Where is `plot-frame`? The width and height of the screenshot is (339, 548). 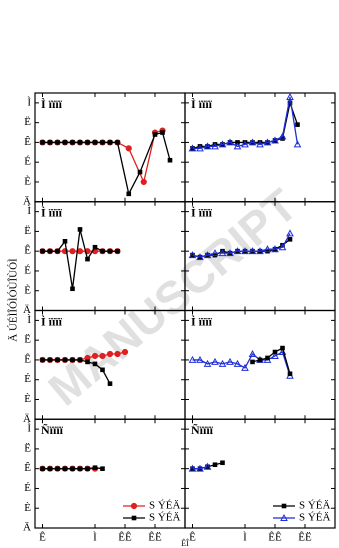
plot-frame is located at coordinates (260, 473).